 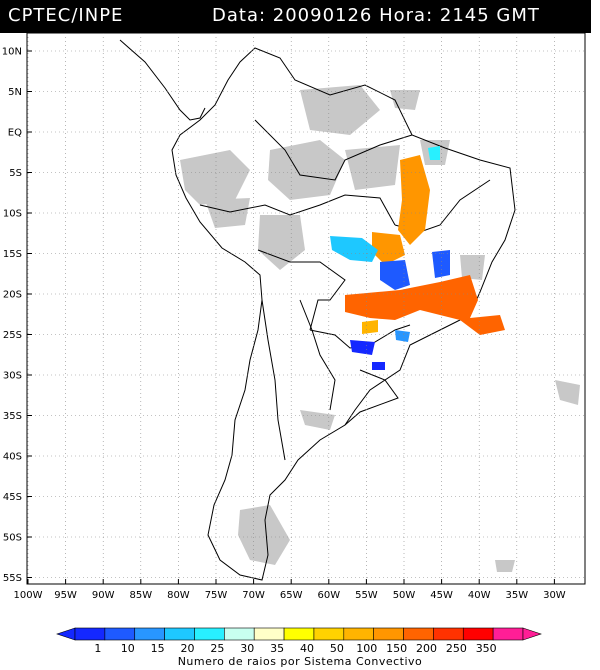 What do you see at coordinates (376, 15) in the screenshot?
I see `map-datetime: Data: 20090126 Hora: 2145 GMT` at bounding box center [376, 15].